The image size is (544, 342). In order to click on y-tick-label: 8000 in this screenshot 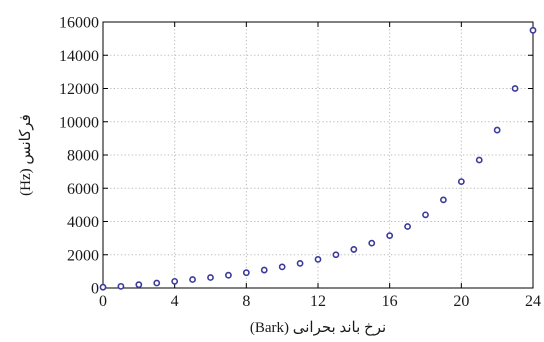, I will do `click(83, 156)`.